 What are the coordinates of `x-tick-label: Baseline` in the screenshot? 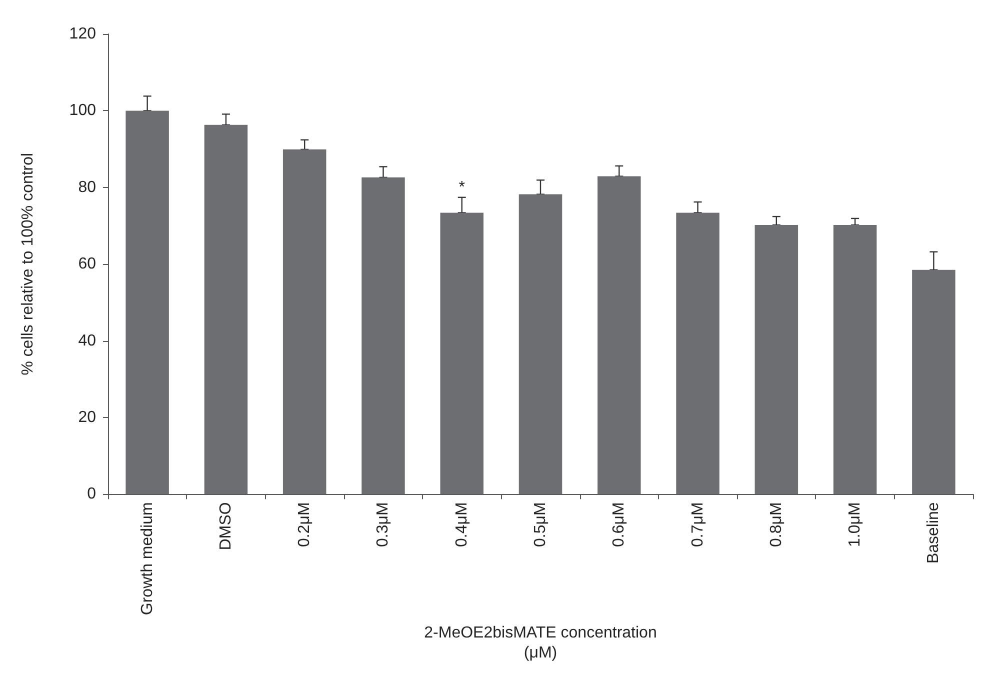 It's located at (933, 533).